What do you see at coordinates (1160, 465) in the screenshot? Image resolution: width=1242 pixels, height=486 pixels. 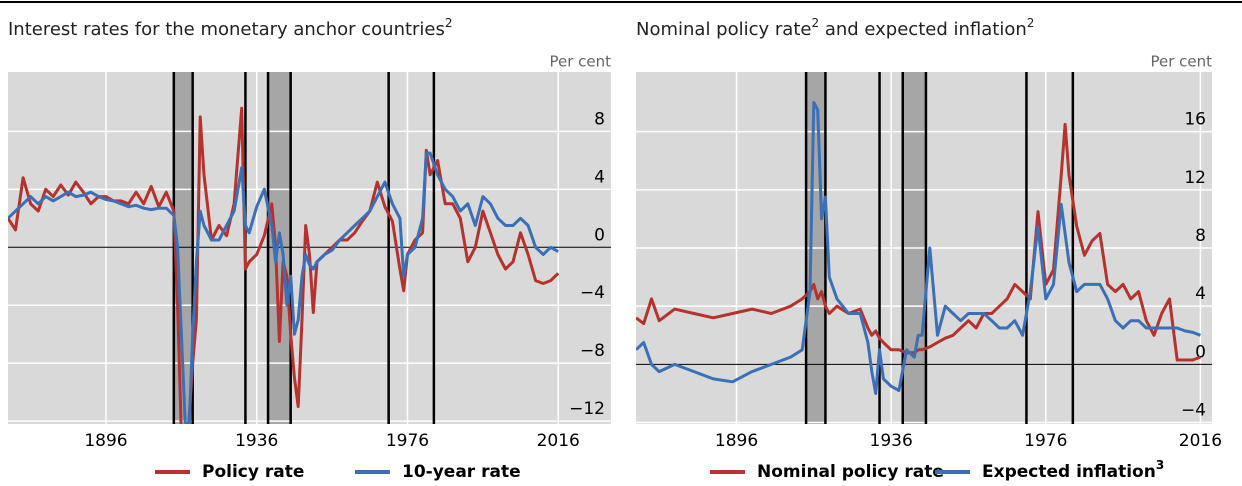 I see `legend-note: 3` at bounding box center [1160, 465].